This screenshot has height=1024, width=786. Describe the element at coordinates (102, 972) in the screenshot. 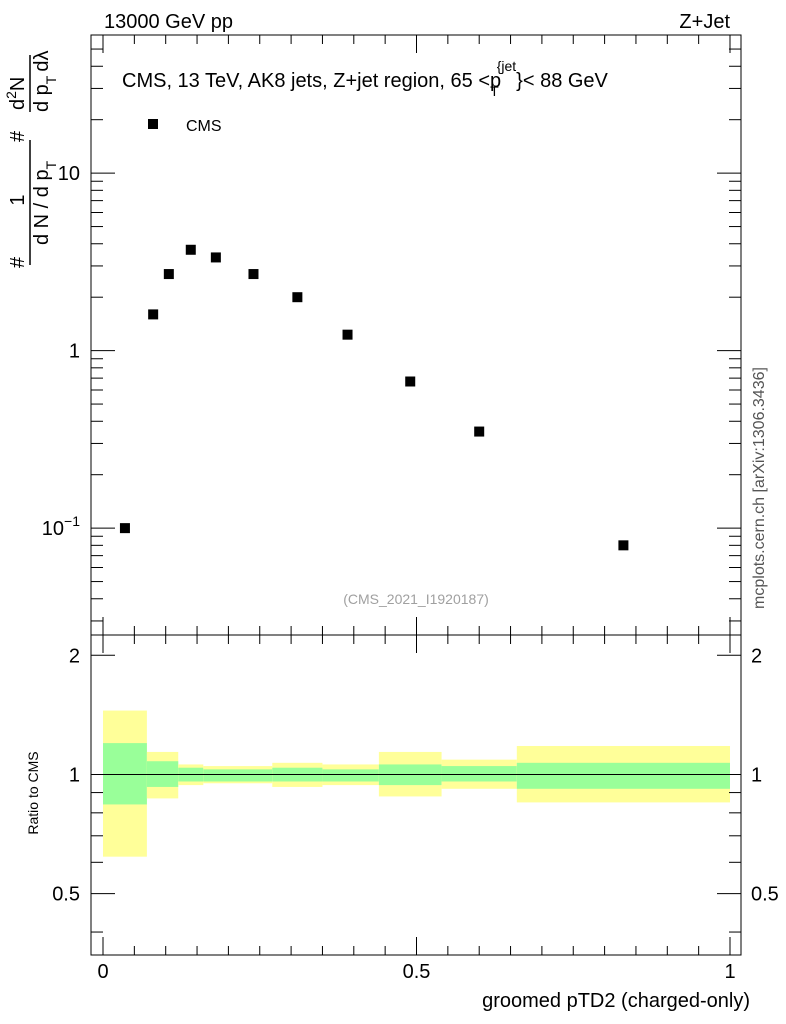

I see `x-tick-label: 0` at that location.